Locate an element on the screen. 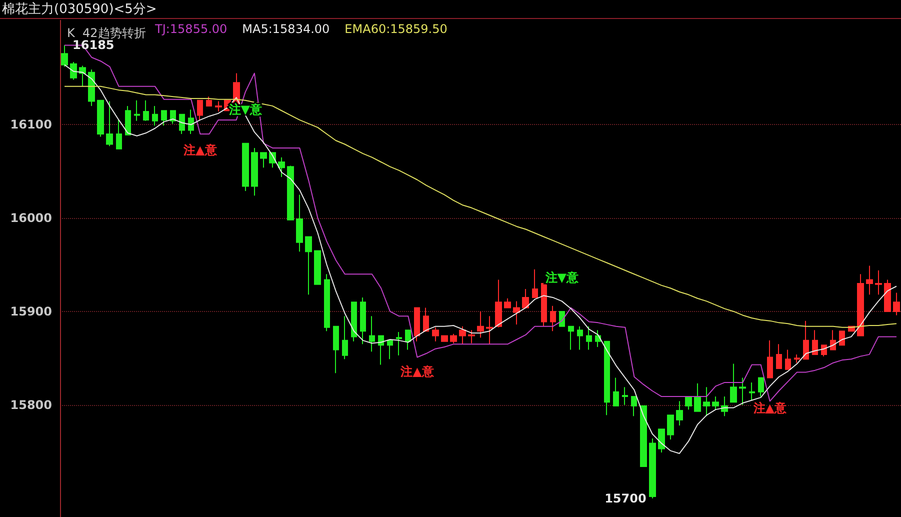  chart-title: 棉花主力(030590)<5分> is located at coordinates (450, 9).